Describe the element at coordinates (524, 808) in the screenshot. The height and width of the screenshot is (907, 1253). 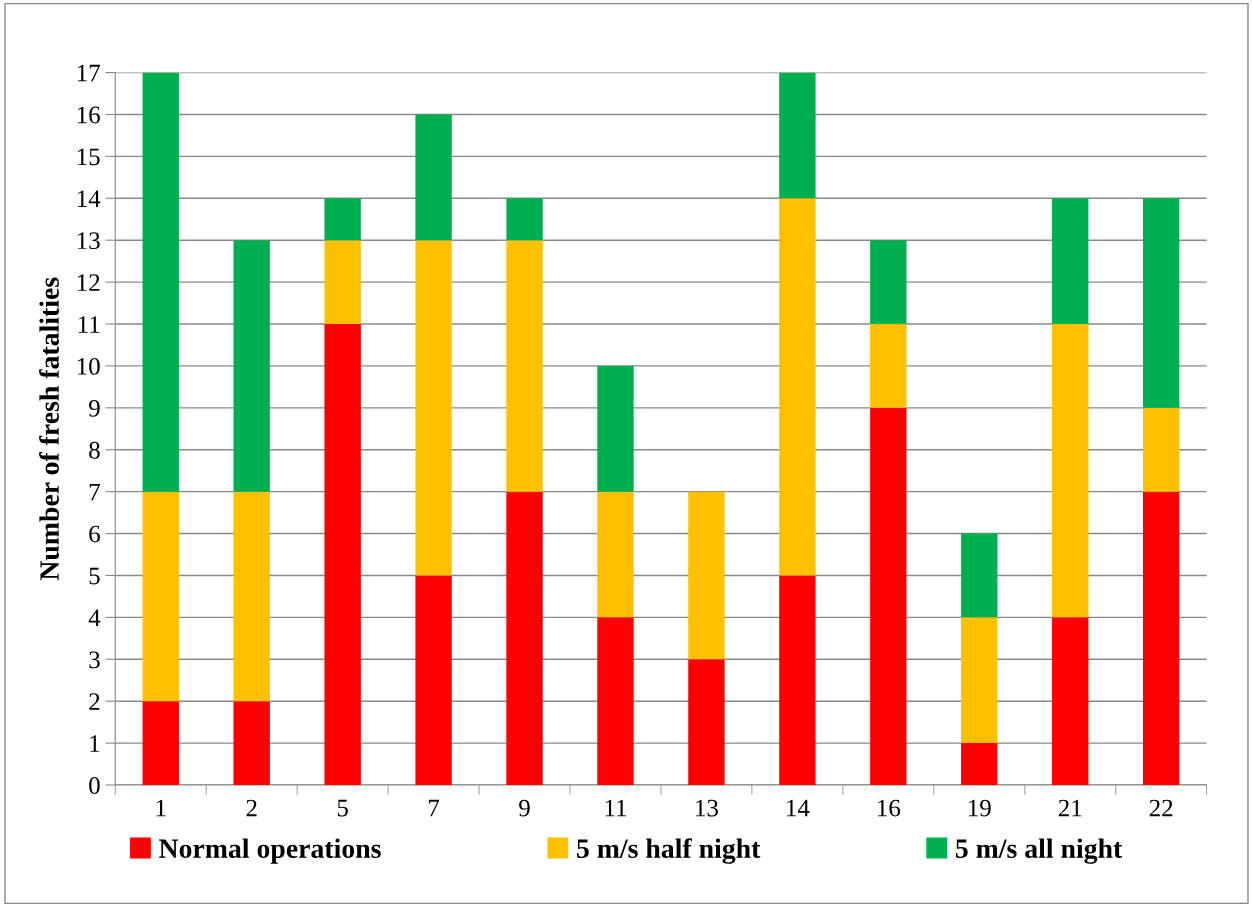
I see `x-tick-label: 9` at that location.